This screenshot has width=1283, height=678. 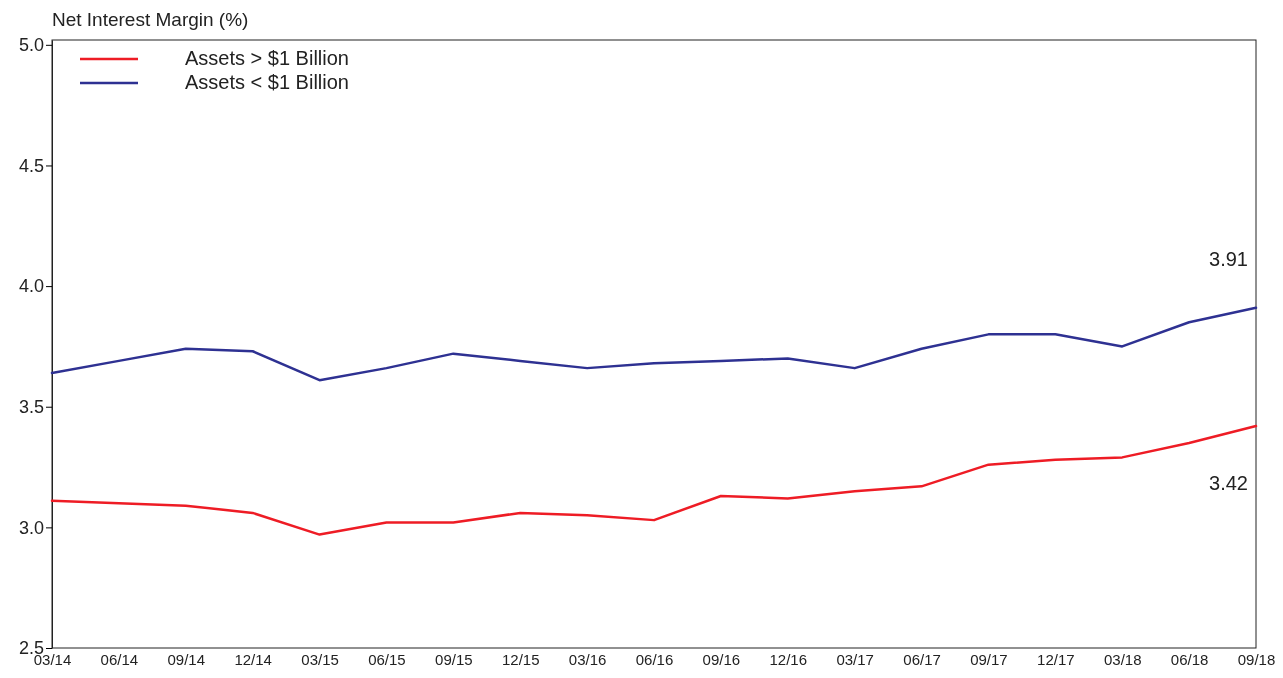 I want to click on x-tick-label: 06/17, so click(x=922, y=659).